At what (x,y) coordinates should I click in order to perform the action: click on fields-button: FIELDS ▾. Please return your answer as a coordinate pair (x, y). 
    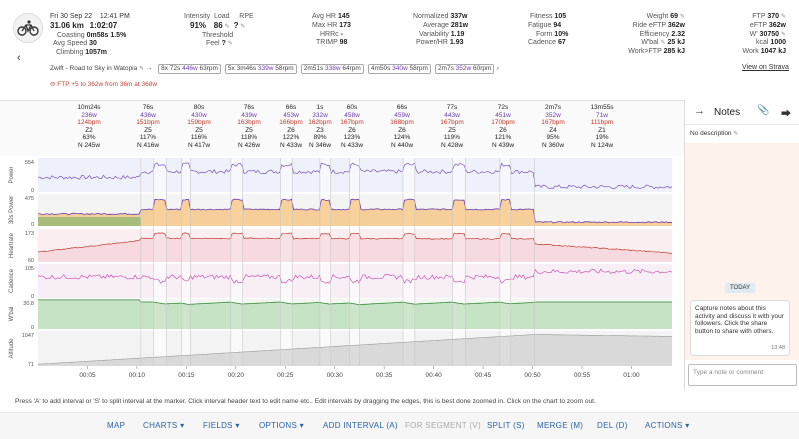
    Looking at the image, I should click on (221, 425).